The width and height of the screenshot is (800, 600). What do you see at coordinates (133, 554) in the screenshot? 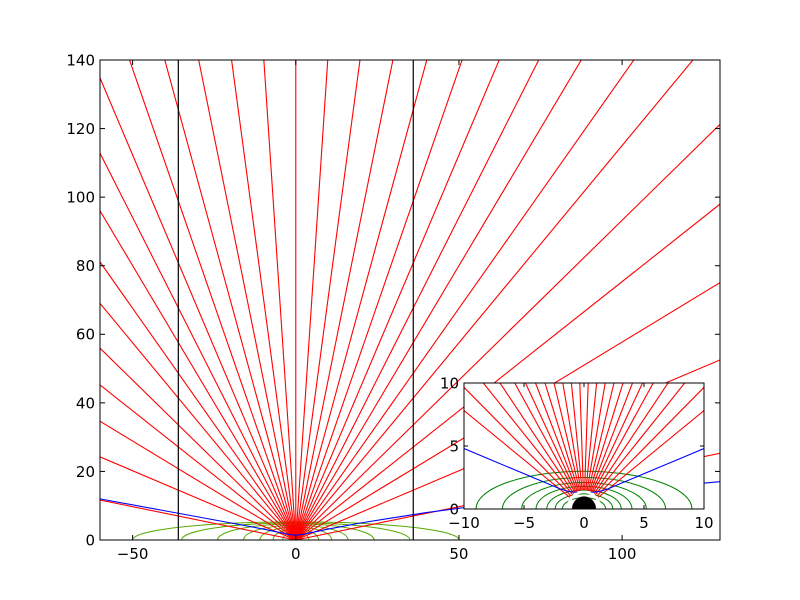
I see `main-x-tick-label-0: −50` at bounding box center [133, 554].